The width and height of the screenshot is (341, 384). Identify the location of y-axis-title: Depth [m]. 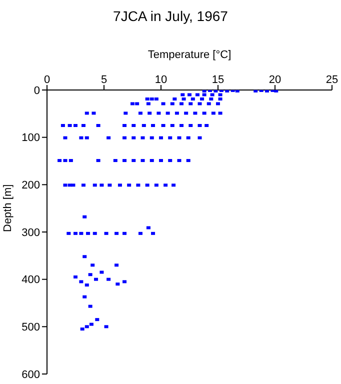
(8, 208).